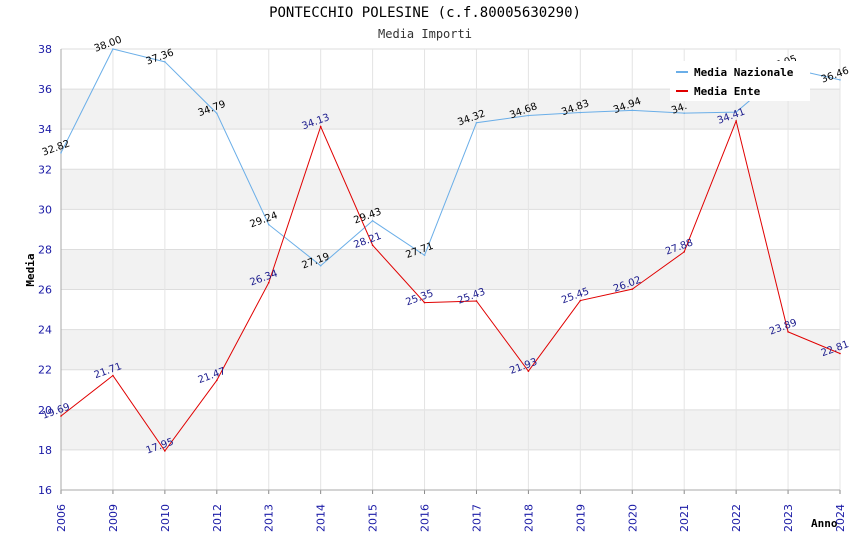 The image size is (850, 550). Describe the element at coordinates (45, 49) in the screenshot. I see `y-tick-label: 38` at that location.